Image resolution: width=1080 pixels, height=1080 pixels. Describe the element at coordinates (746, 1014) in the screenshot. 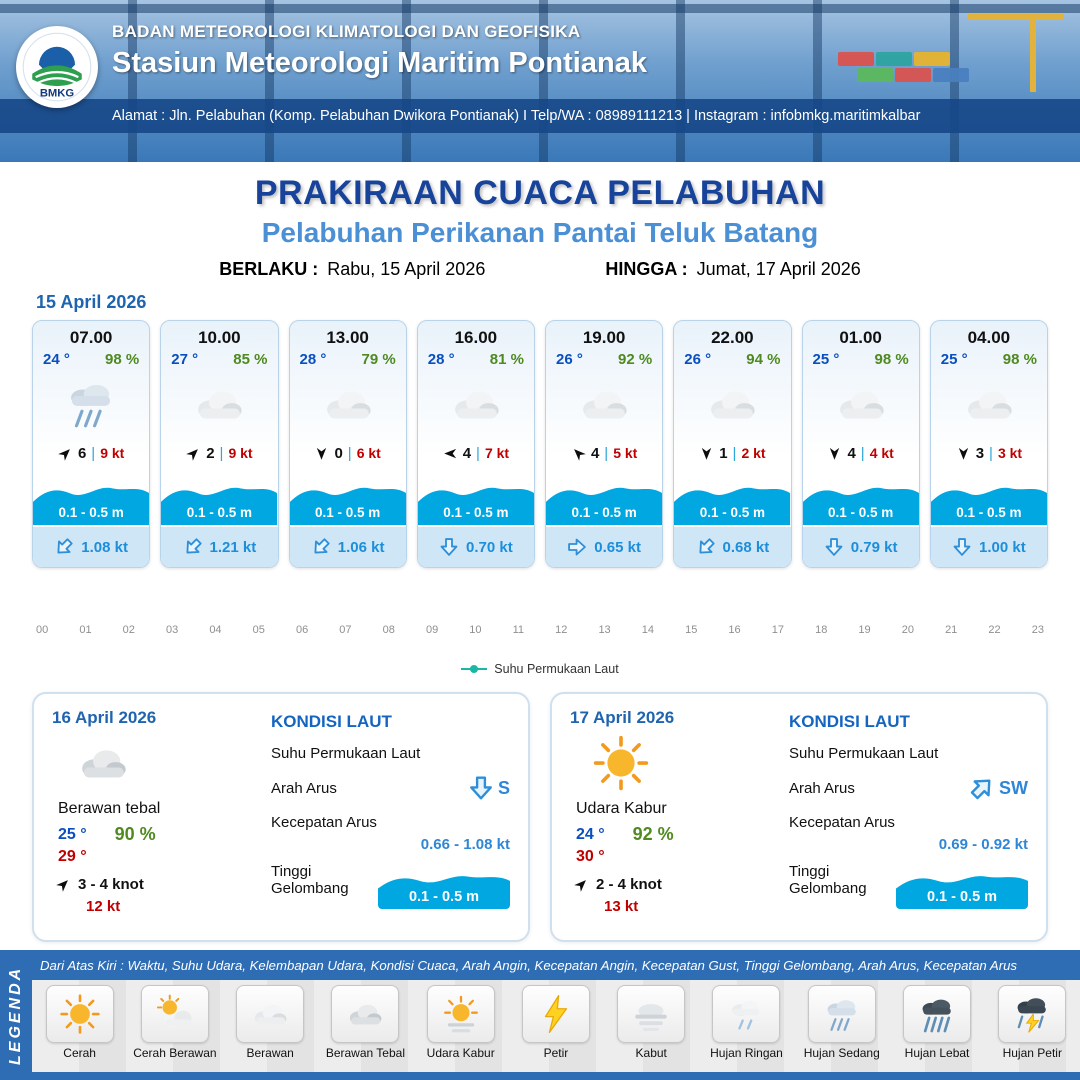

I see `light-rain-icon` at that location.